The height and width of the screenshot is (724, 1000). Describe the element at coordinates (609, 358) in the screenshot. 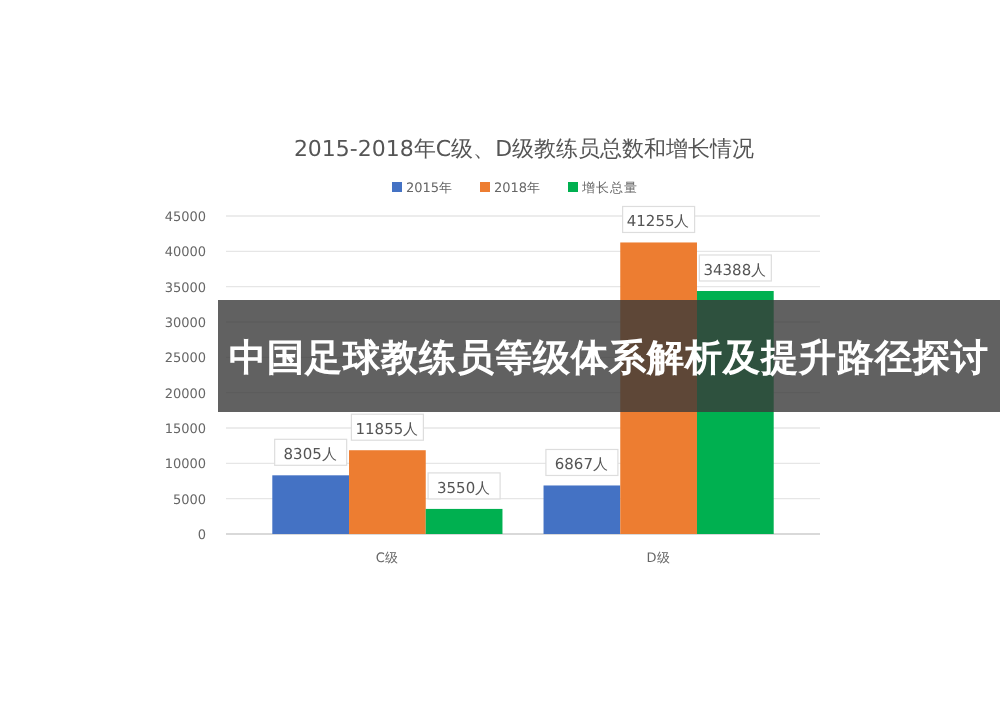

I see `annotation: 中国足球教练员等级体系解析及提升路径探讨` at that location.